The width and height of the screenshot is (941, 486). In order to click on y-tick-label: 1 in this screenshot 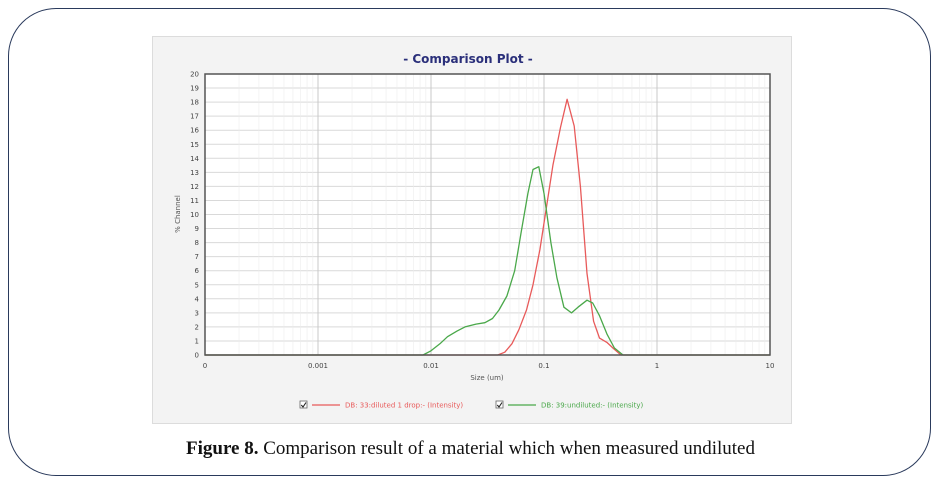, I will do `click(197, 341)`.